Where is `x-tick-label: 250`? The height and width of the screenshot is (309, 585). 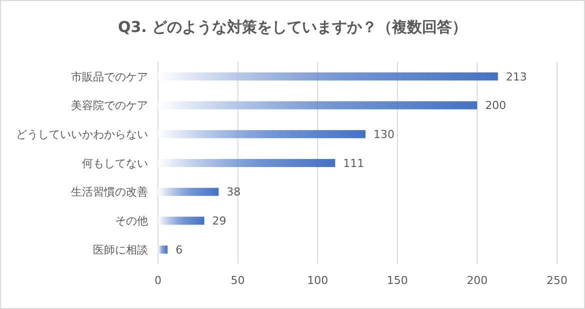
x-tick-label: 250 is located at coordinates (557, 280).